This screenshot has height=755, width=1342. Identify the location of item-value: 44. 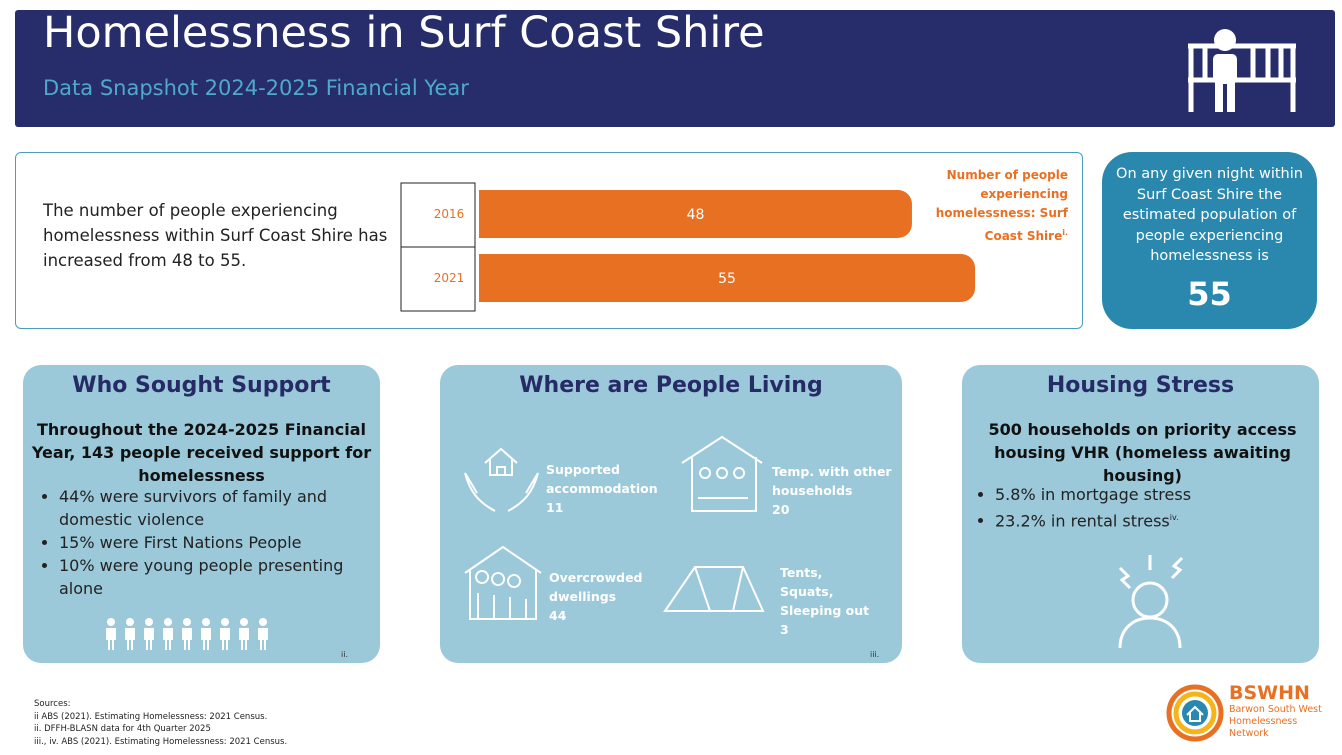
(558, 615).